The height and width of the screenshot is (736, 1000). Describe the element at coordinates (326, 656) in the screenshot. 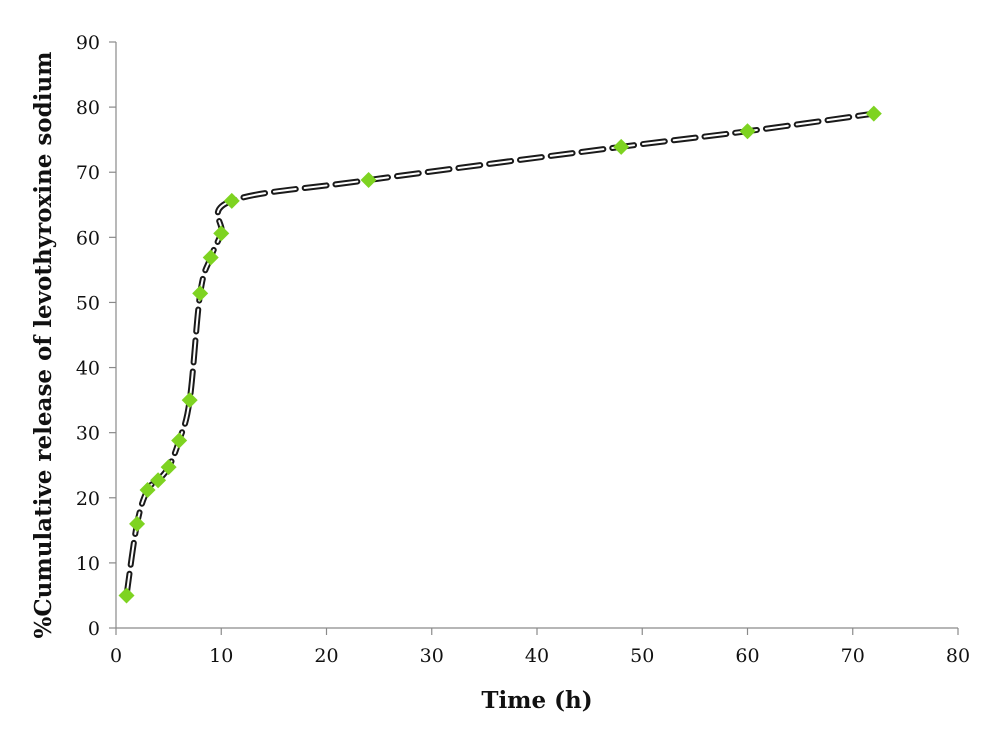

I see `x-tick-label: 20` at that location.